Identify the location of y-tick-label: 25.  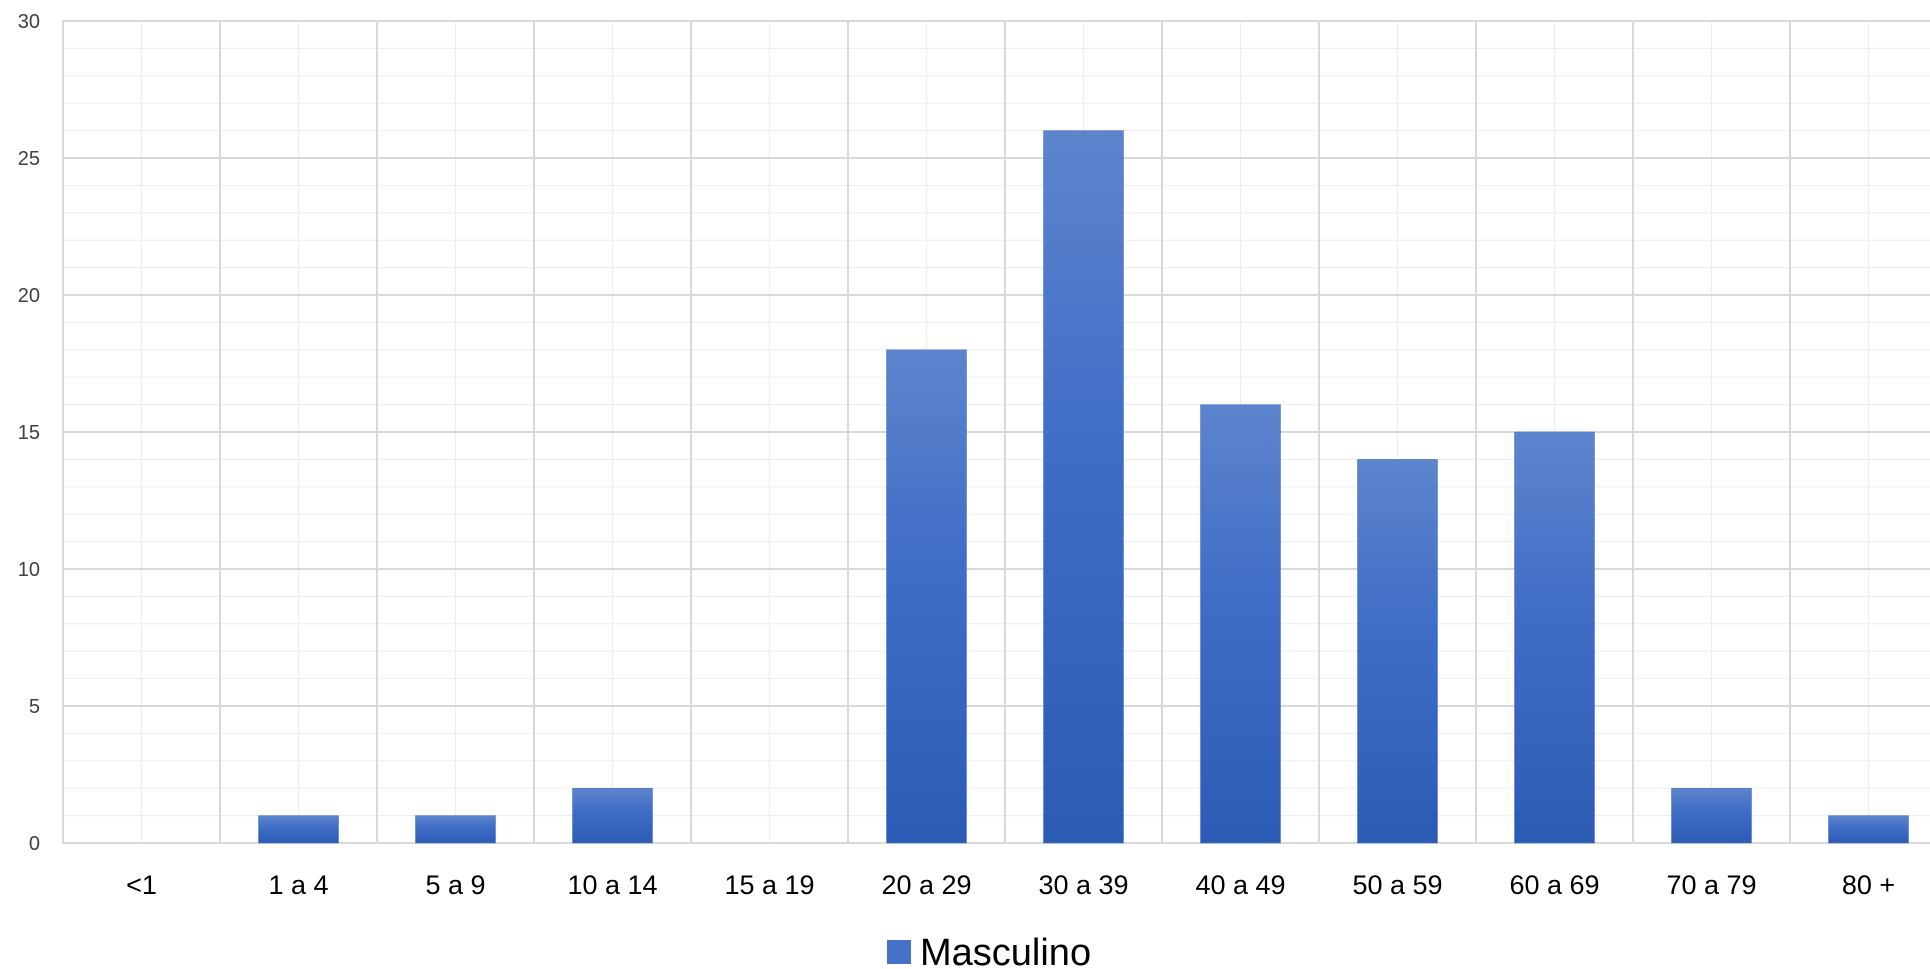
(29, 159).